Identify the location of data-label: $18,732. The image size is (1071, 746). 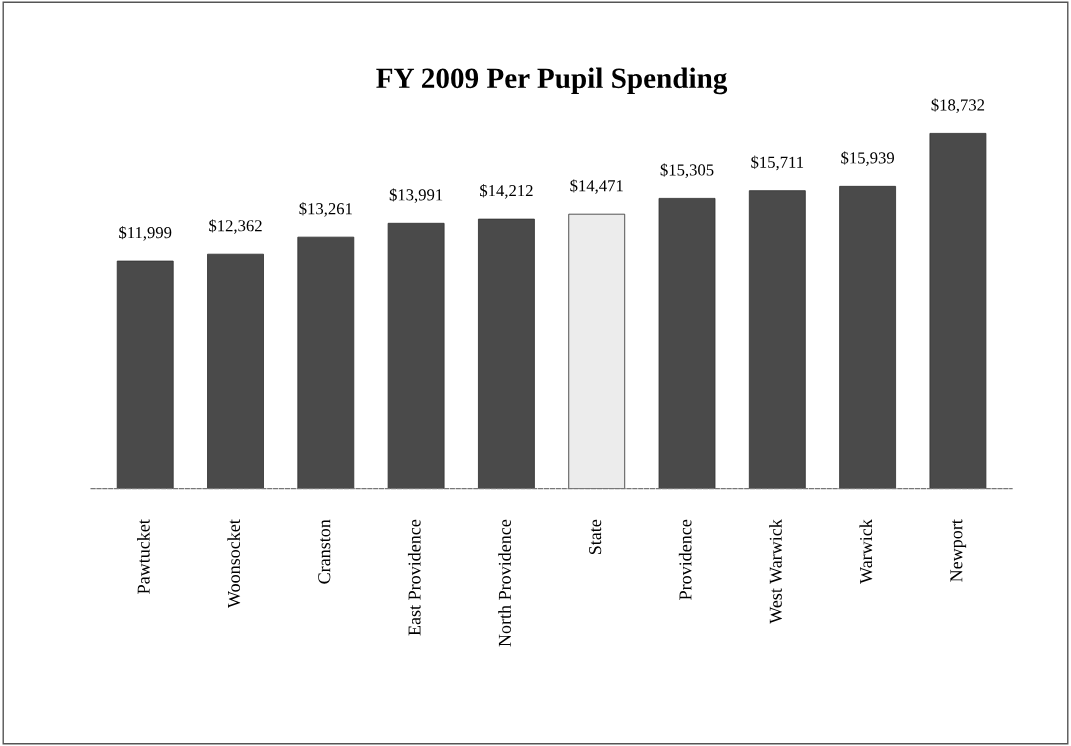
(958, 105).